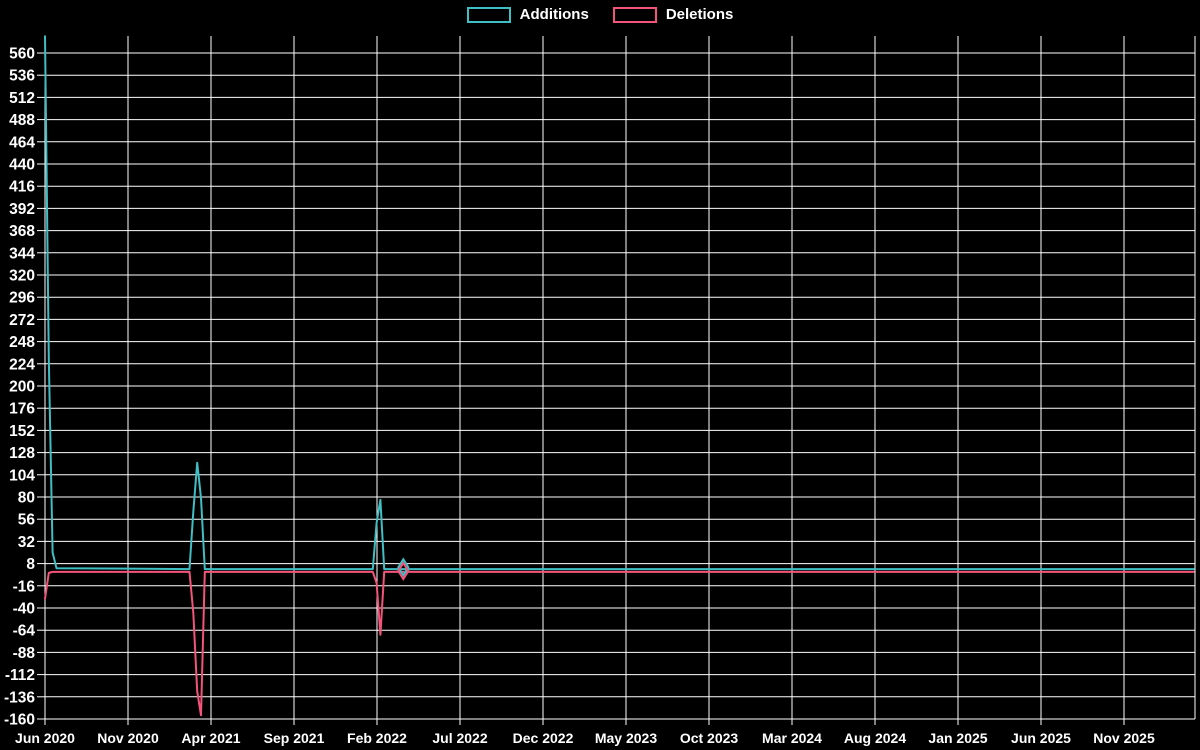 This screenshot has width=1200, height=750. I want to click on additions-point-marker, so click(403, 567).